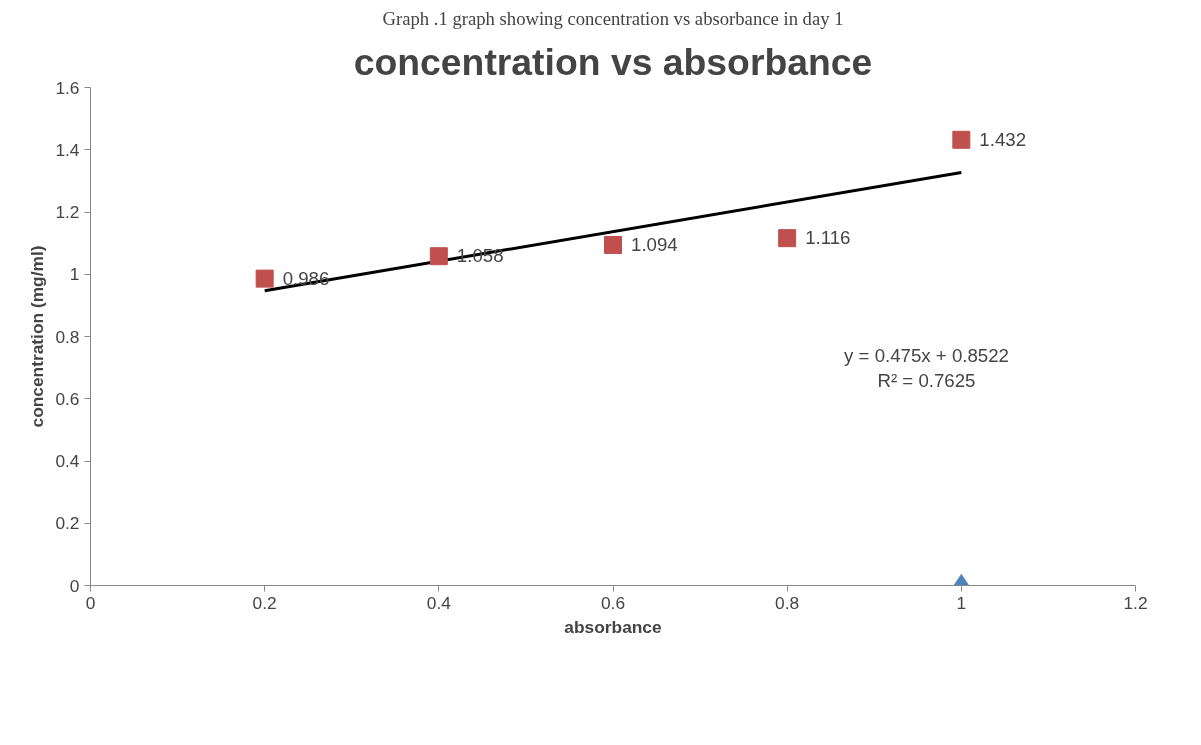 The height and width of the screenshot is (745, 1201). I want to click on data-label: 1.116, so click(828, 238).